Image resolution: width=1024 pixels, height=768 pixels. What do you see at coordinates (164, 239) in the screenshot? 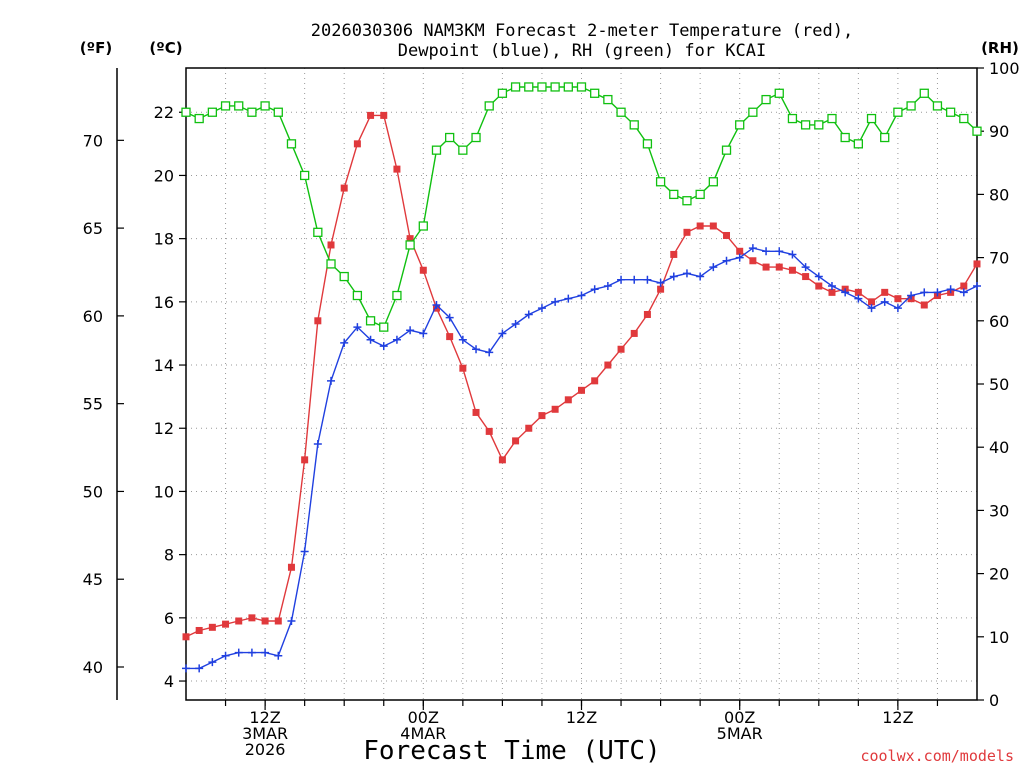
I see `celsius-tick-label: 18` at bounding box center [164, 239].